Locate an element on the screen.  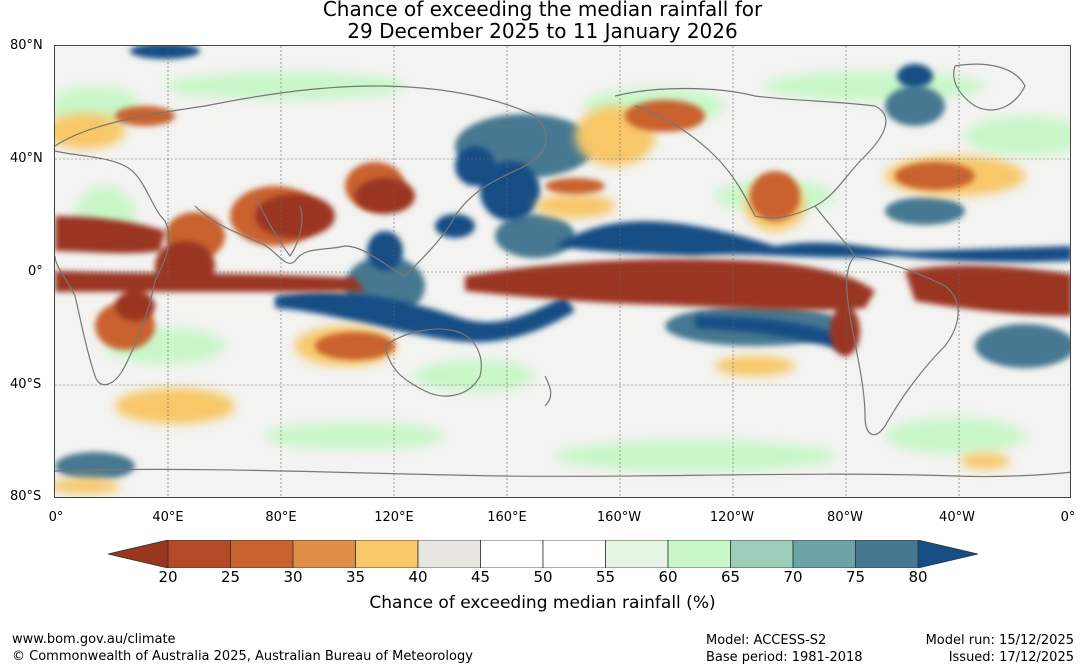
footer-model-run: Model run: 15/12/2025 is located at coordinates (999, 640).